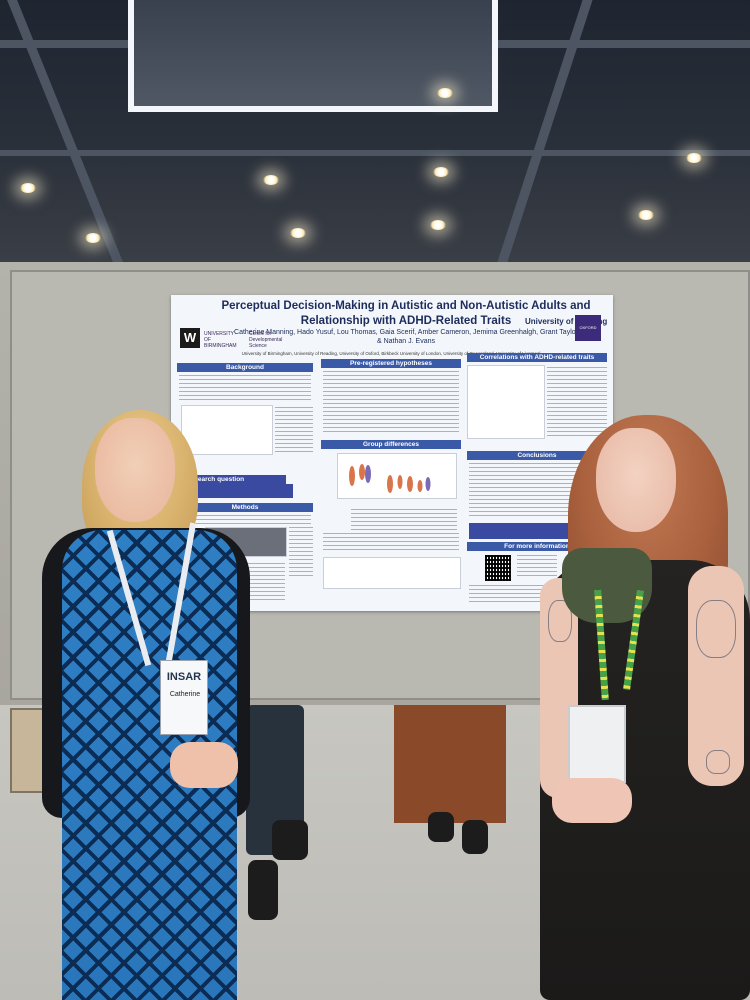 The width and height of the screenshot is (750, 1000). What do you see at coordinates (597, 744) in the screenshot?
I see `name-badge-right` at bounding box center [597, 744].